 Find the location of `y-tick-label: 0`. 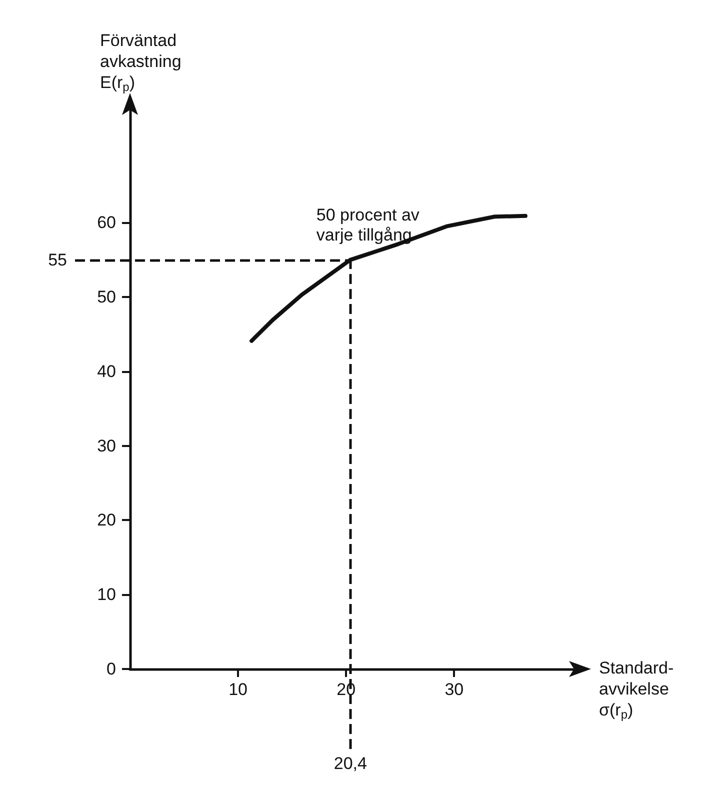

y-tick-label: 0 is located at coordinates (111, 669).